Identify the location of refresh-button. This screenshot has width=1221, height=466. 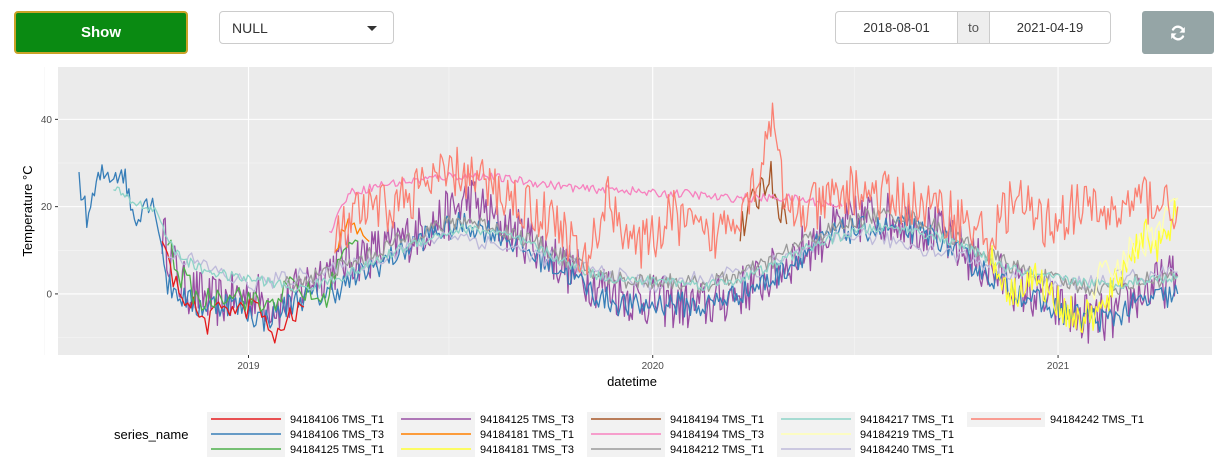
(1178, 32).